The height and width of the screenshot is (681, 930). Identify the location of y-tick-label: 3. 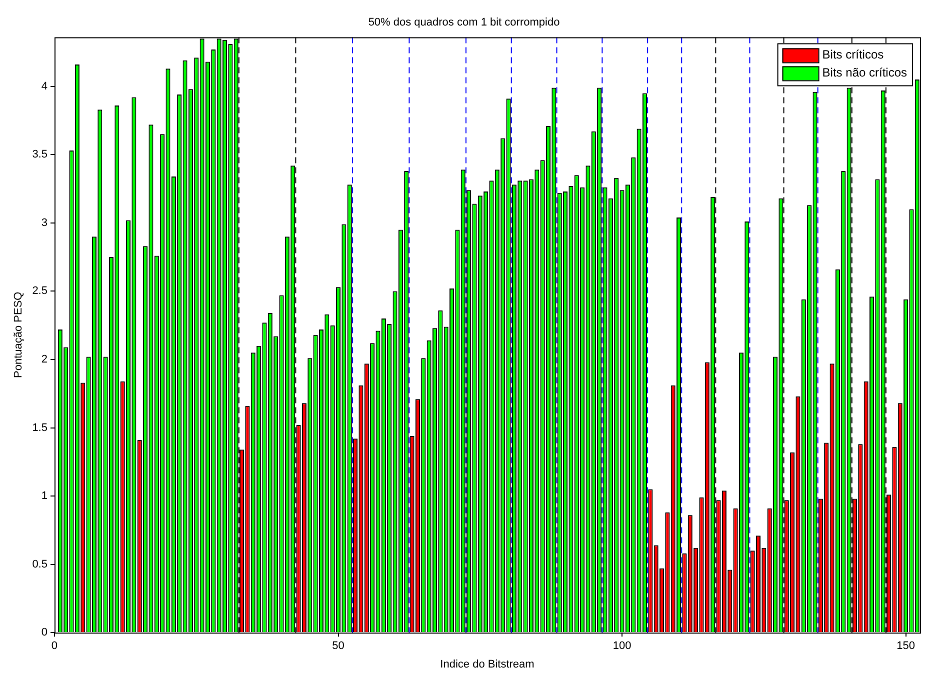
(44, 222).